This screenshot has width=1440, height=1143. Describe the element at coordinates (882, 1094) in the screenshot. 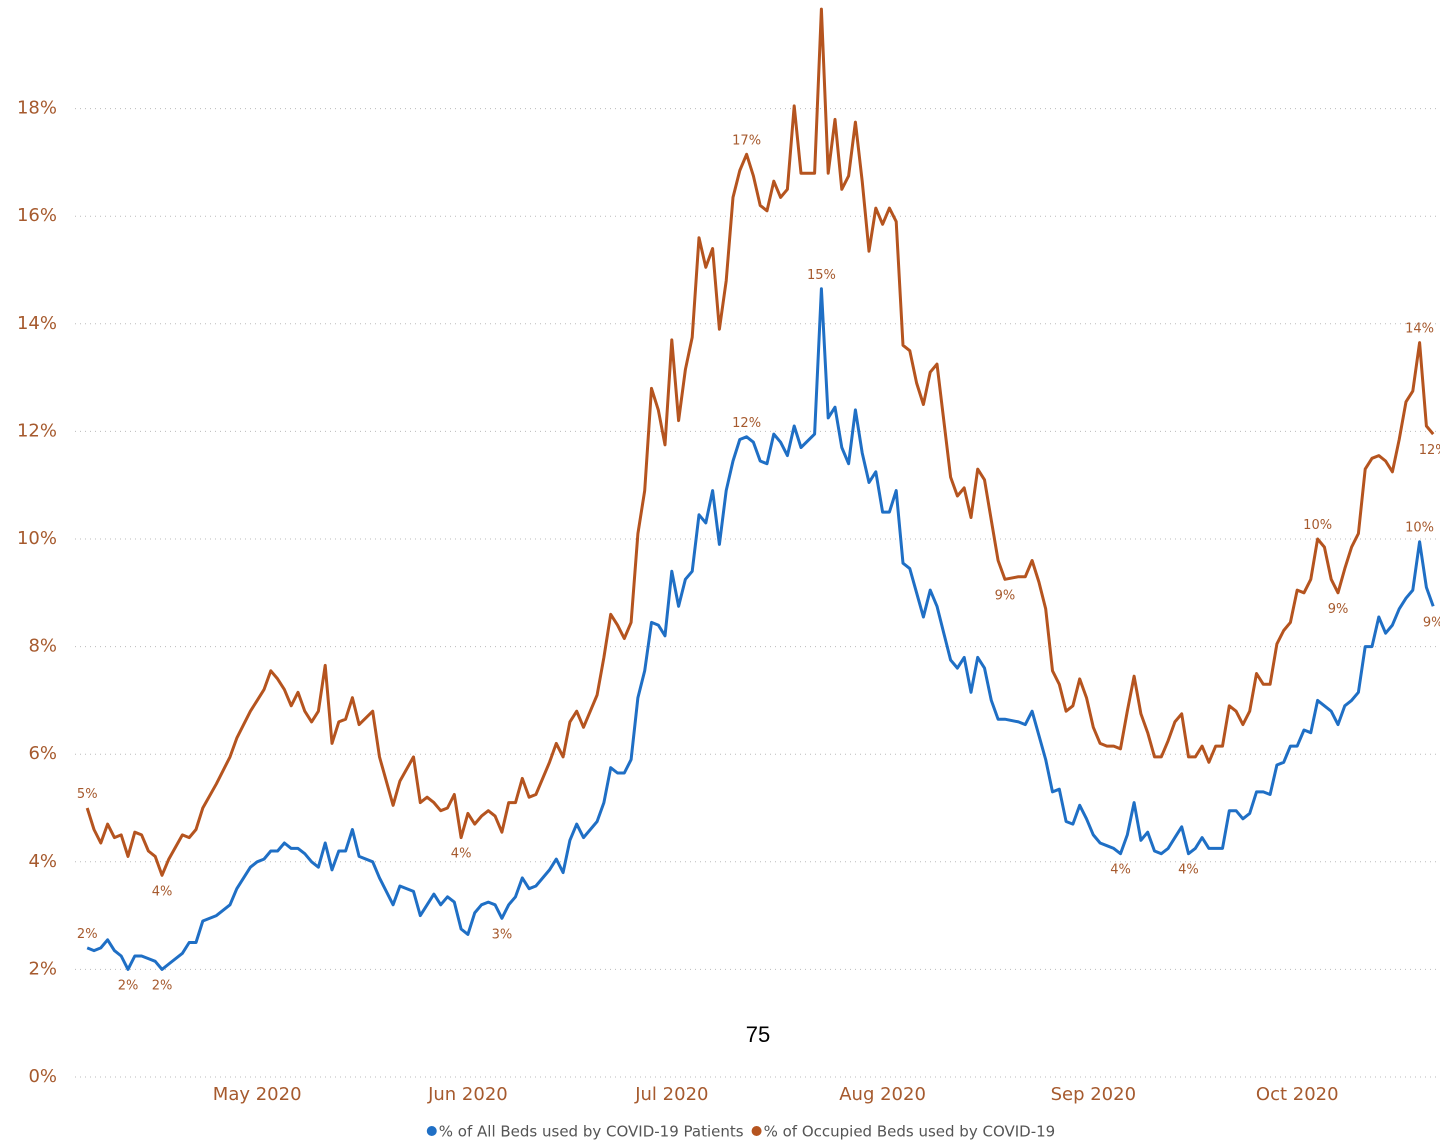

I see `x-tick-label: Aug 2020` at that location.